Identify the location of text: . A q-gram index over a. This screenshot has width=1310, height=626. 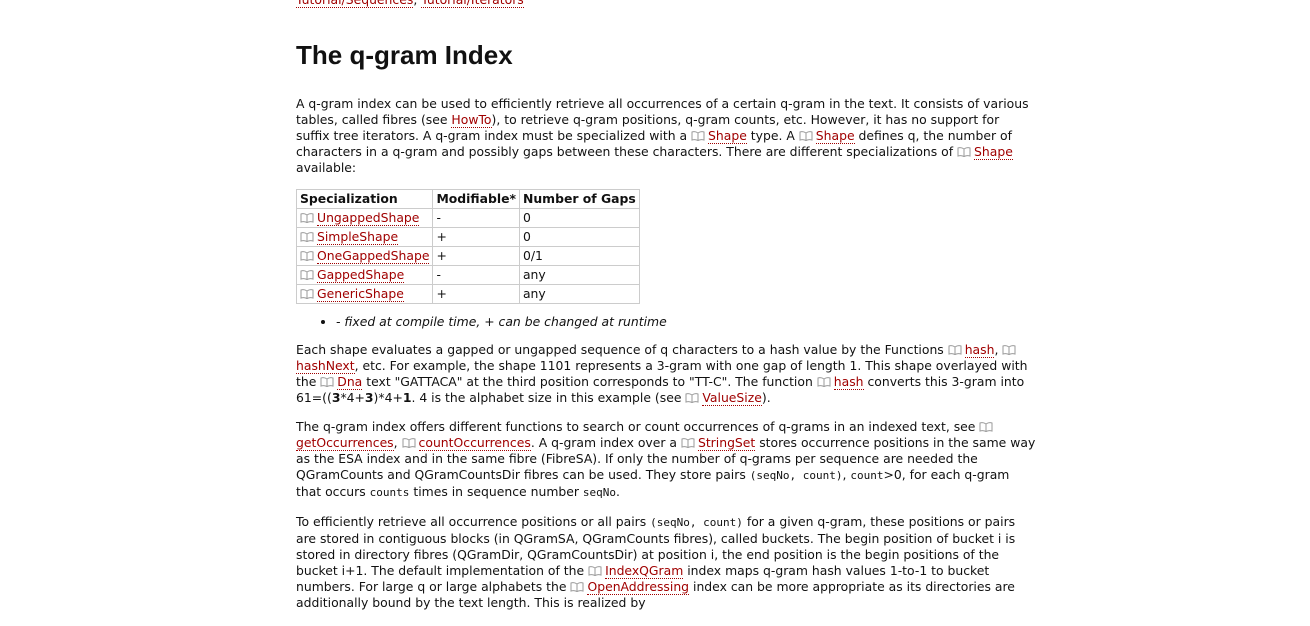
(605, 442).